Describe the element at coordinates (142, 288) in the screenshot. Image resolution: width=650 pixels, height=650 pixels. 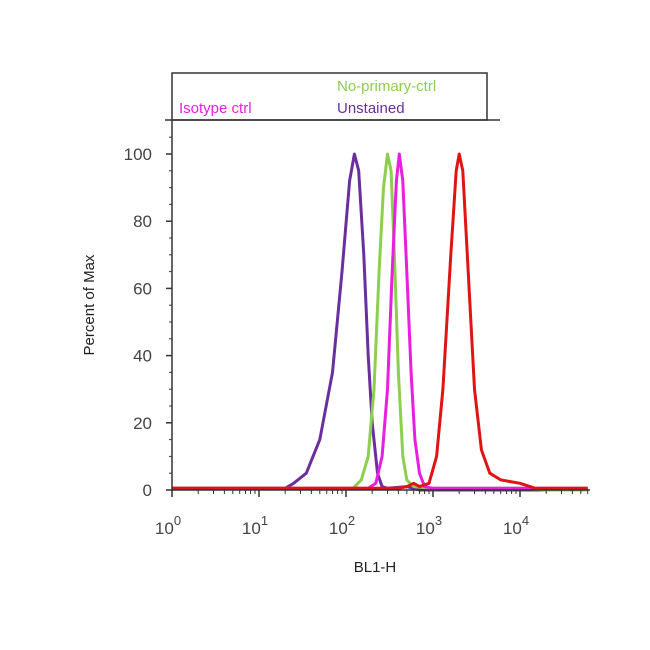
I see `y-tick-label: 60` at that location.